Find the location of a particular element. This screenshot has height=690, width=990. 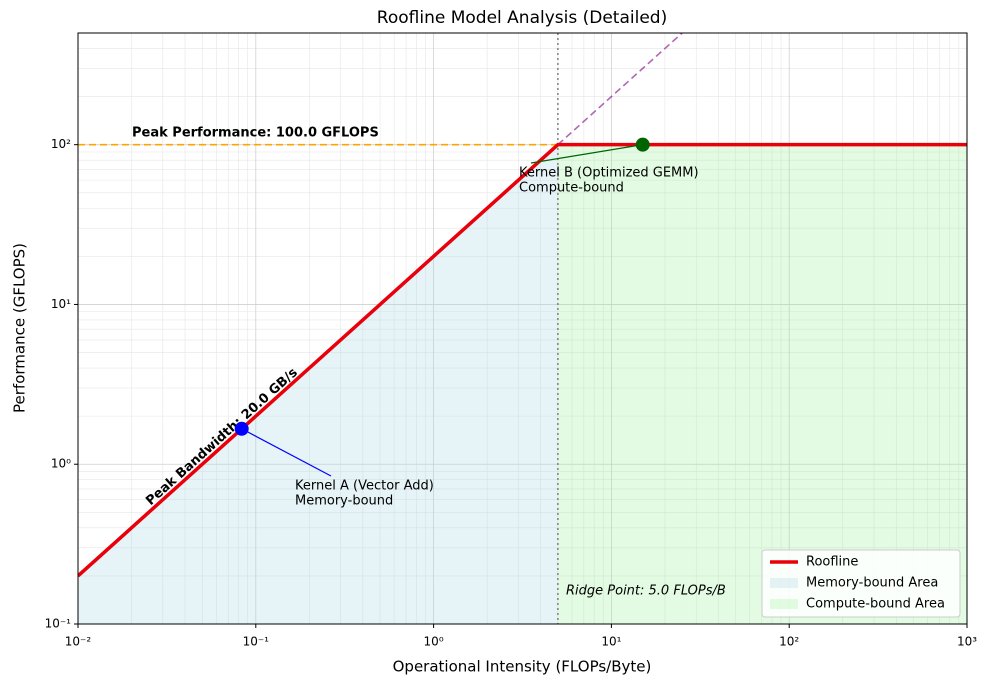

kernel-label: Compute-bound is located at coordinates (571, 188).